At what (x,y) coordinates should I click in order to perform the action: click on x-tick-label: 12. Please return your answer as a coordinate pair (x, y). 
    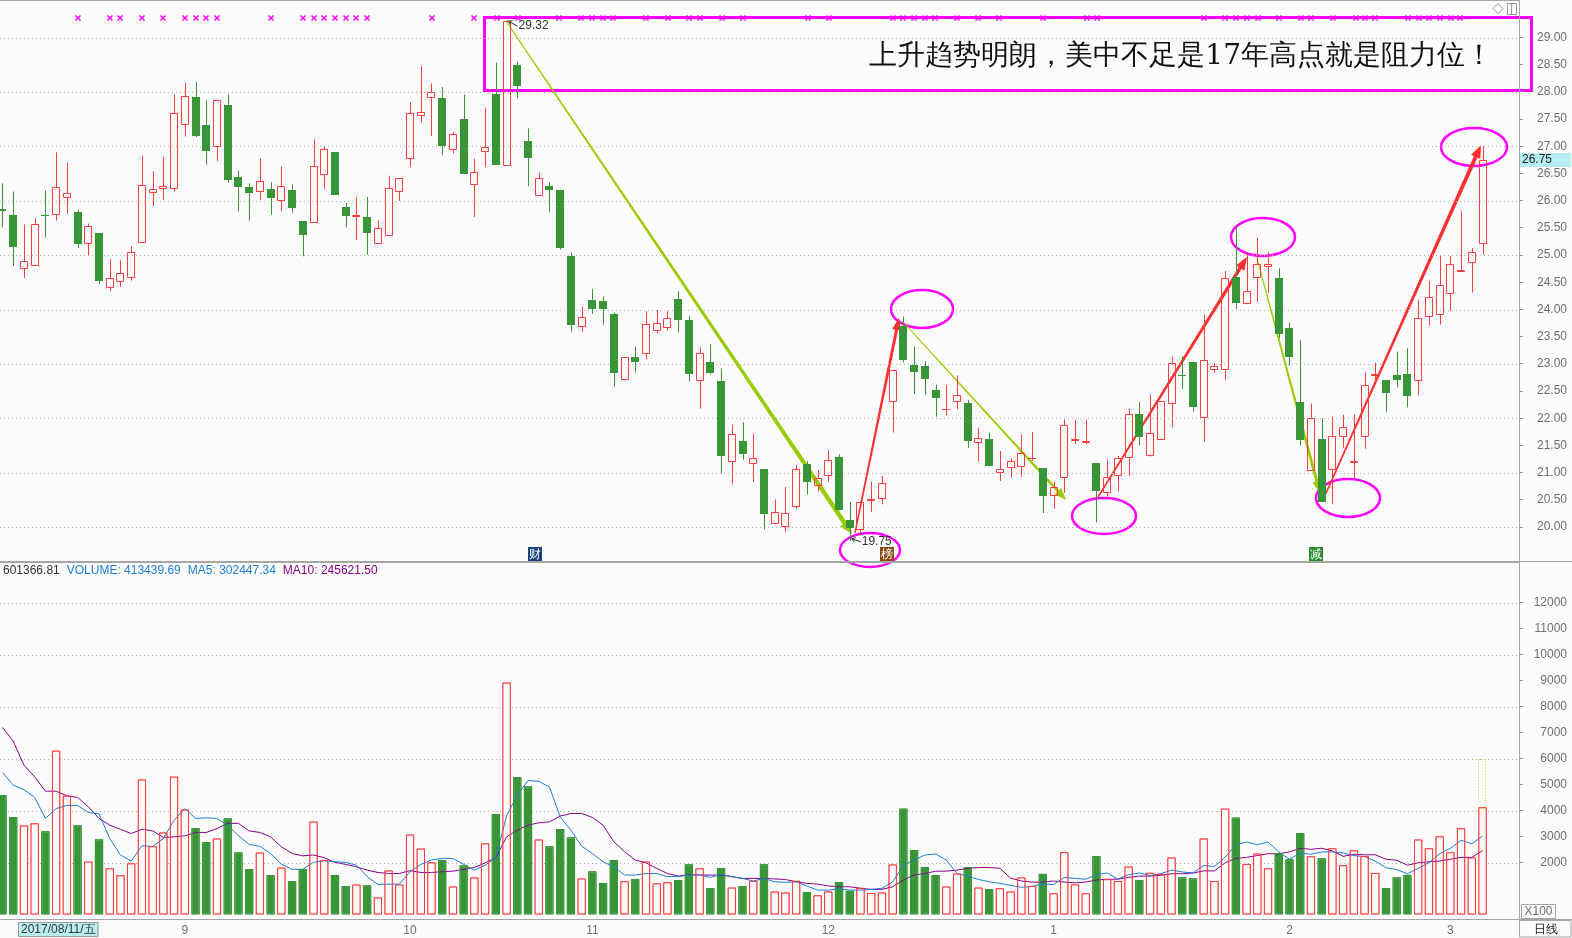
    Looking at the image, I should click on (828, 929).